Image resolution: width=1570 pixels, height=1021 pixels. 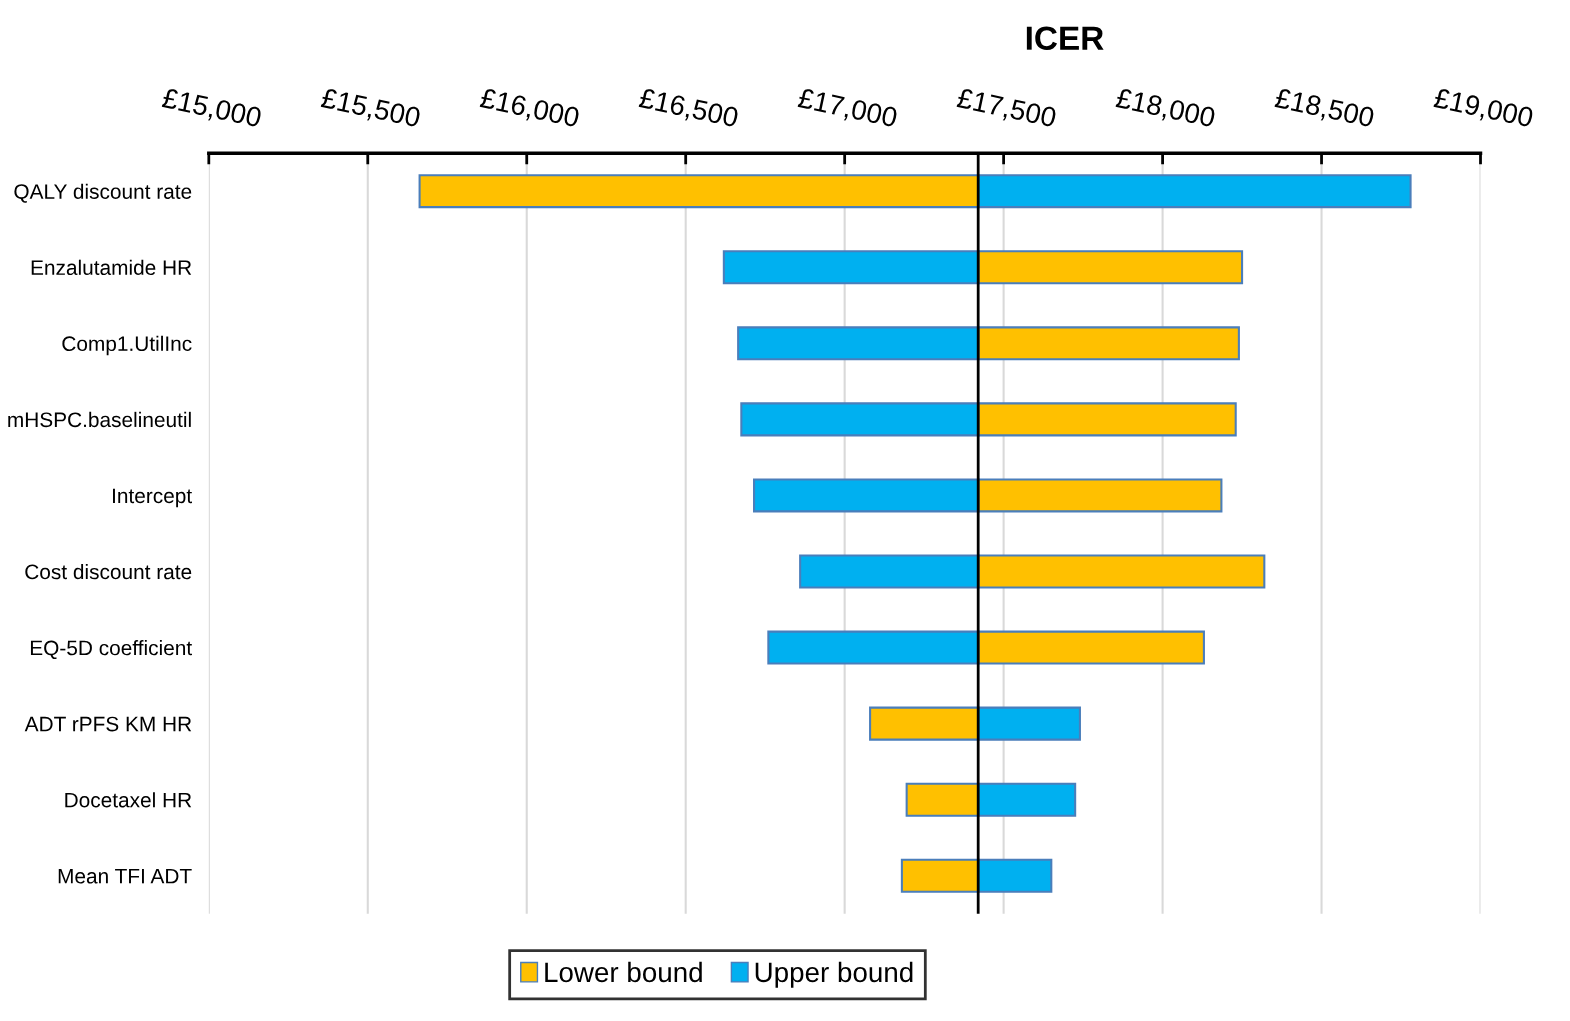 I want to click on x-tick-label: £16,500, so click(x=688, y=109).